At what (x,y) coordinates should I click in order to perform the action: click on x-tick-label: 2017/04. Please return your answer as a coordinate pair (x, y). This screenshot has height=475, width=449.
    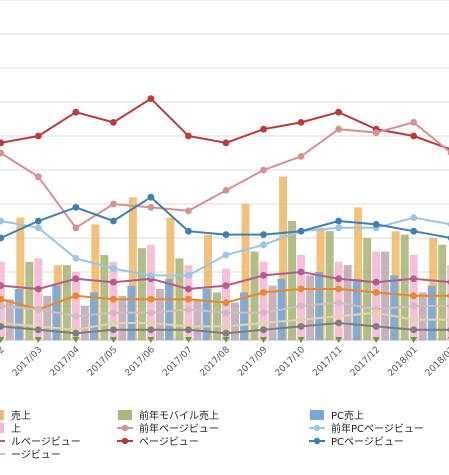
    Looking at the image, I should click on (65, 362).